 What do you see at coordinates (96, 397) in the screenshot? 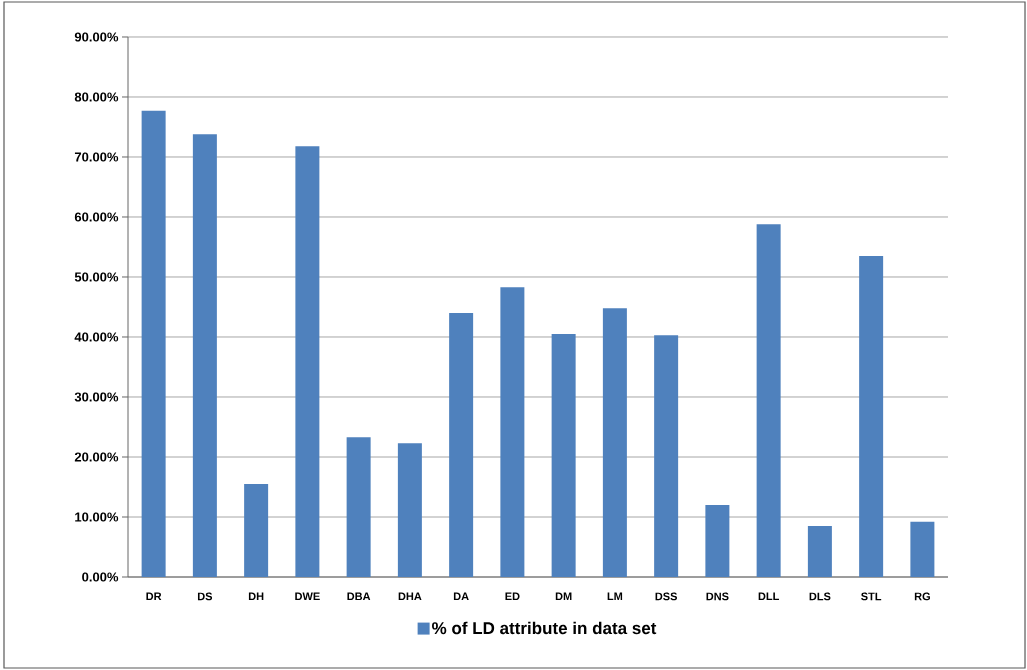
I see `y-tick-label: 30.00%` at bounding box center [96, 397].